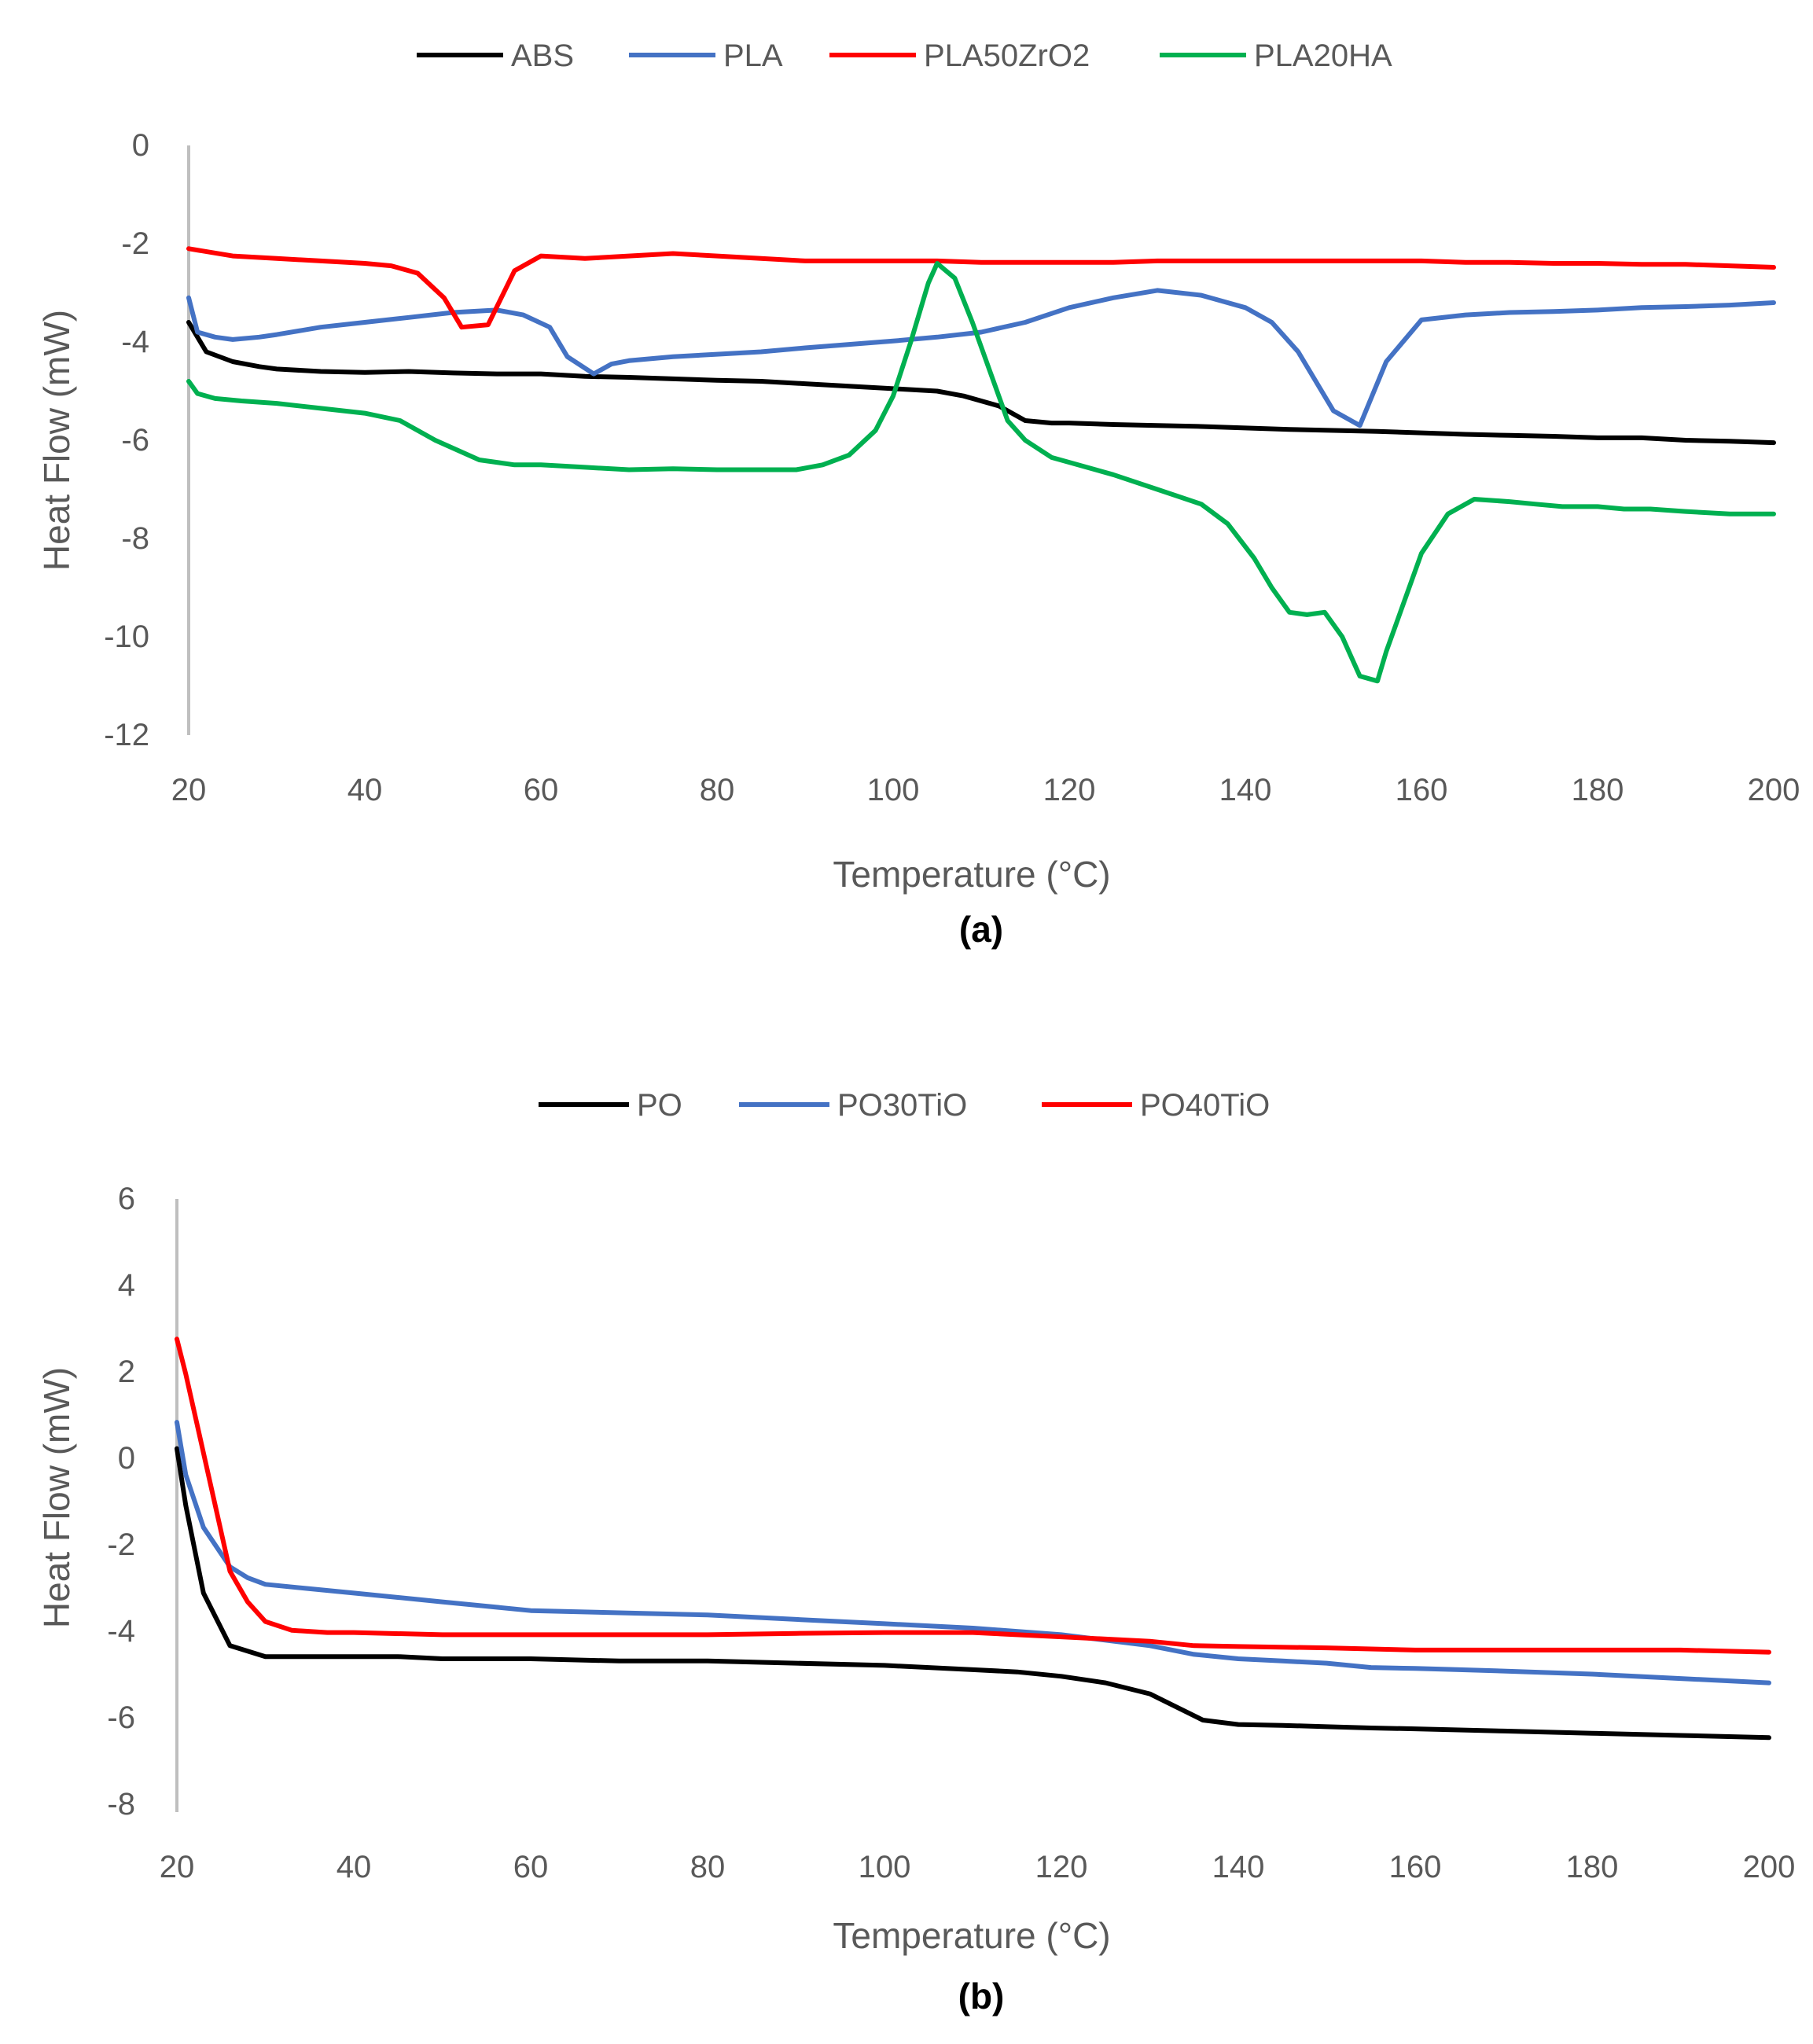  Describe the element at coordinates (1007, 56) in the screenshot. I see `legend-label-pla50zro2: PLA50ZrO2` at that location.